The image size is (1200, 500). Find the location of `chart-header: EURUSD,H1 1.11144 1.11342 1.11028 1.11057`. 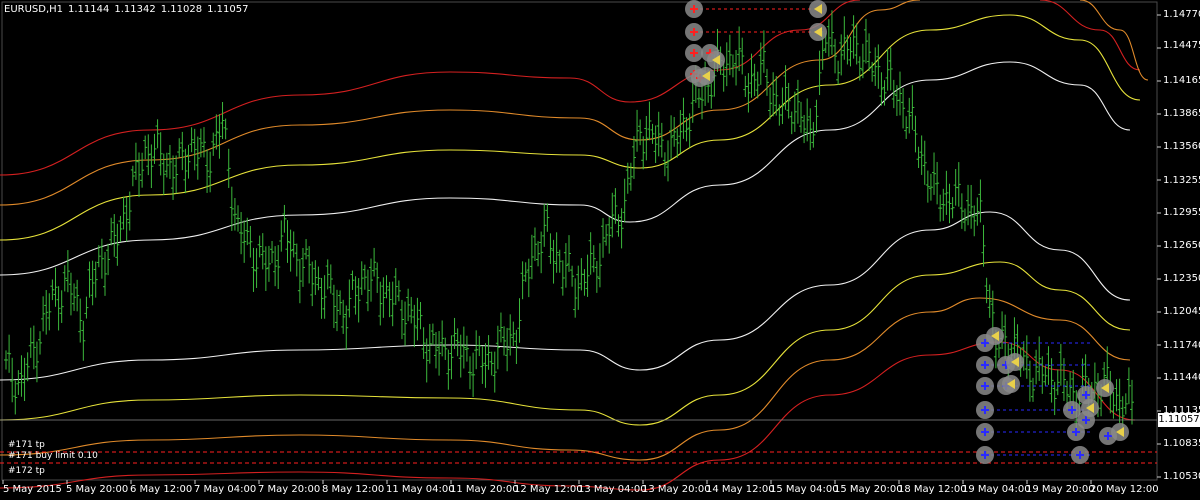

chart-header: EURUSD,H1 1.11144 1.11342 1.11028 1.11057 is located at coordinates (128, 9).